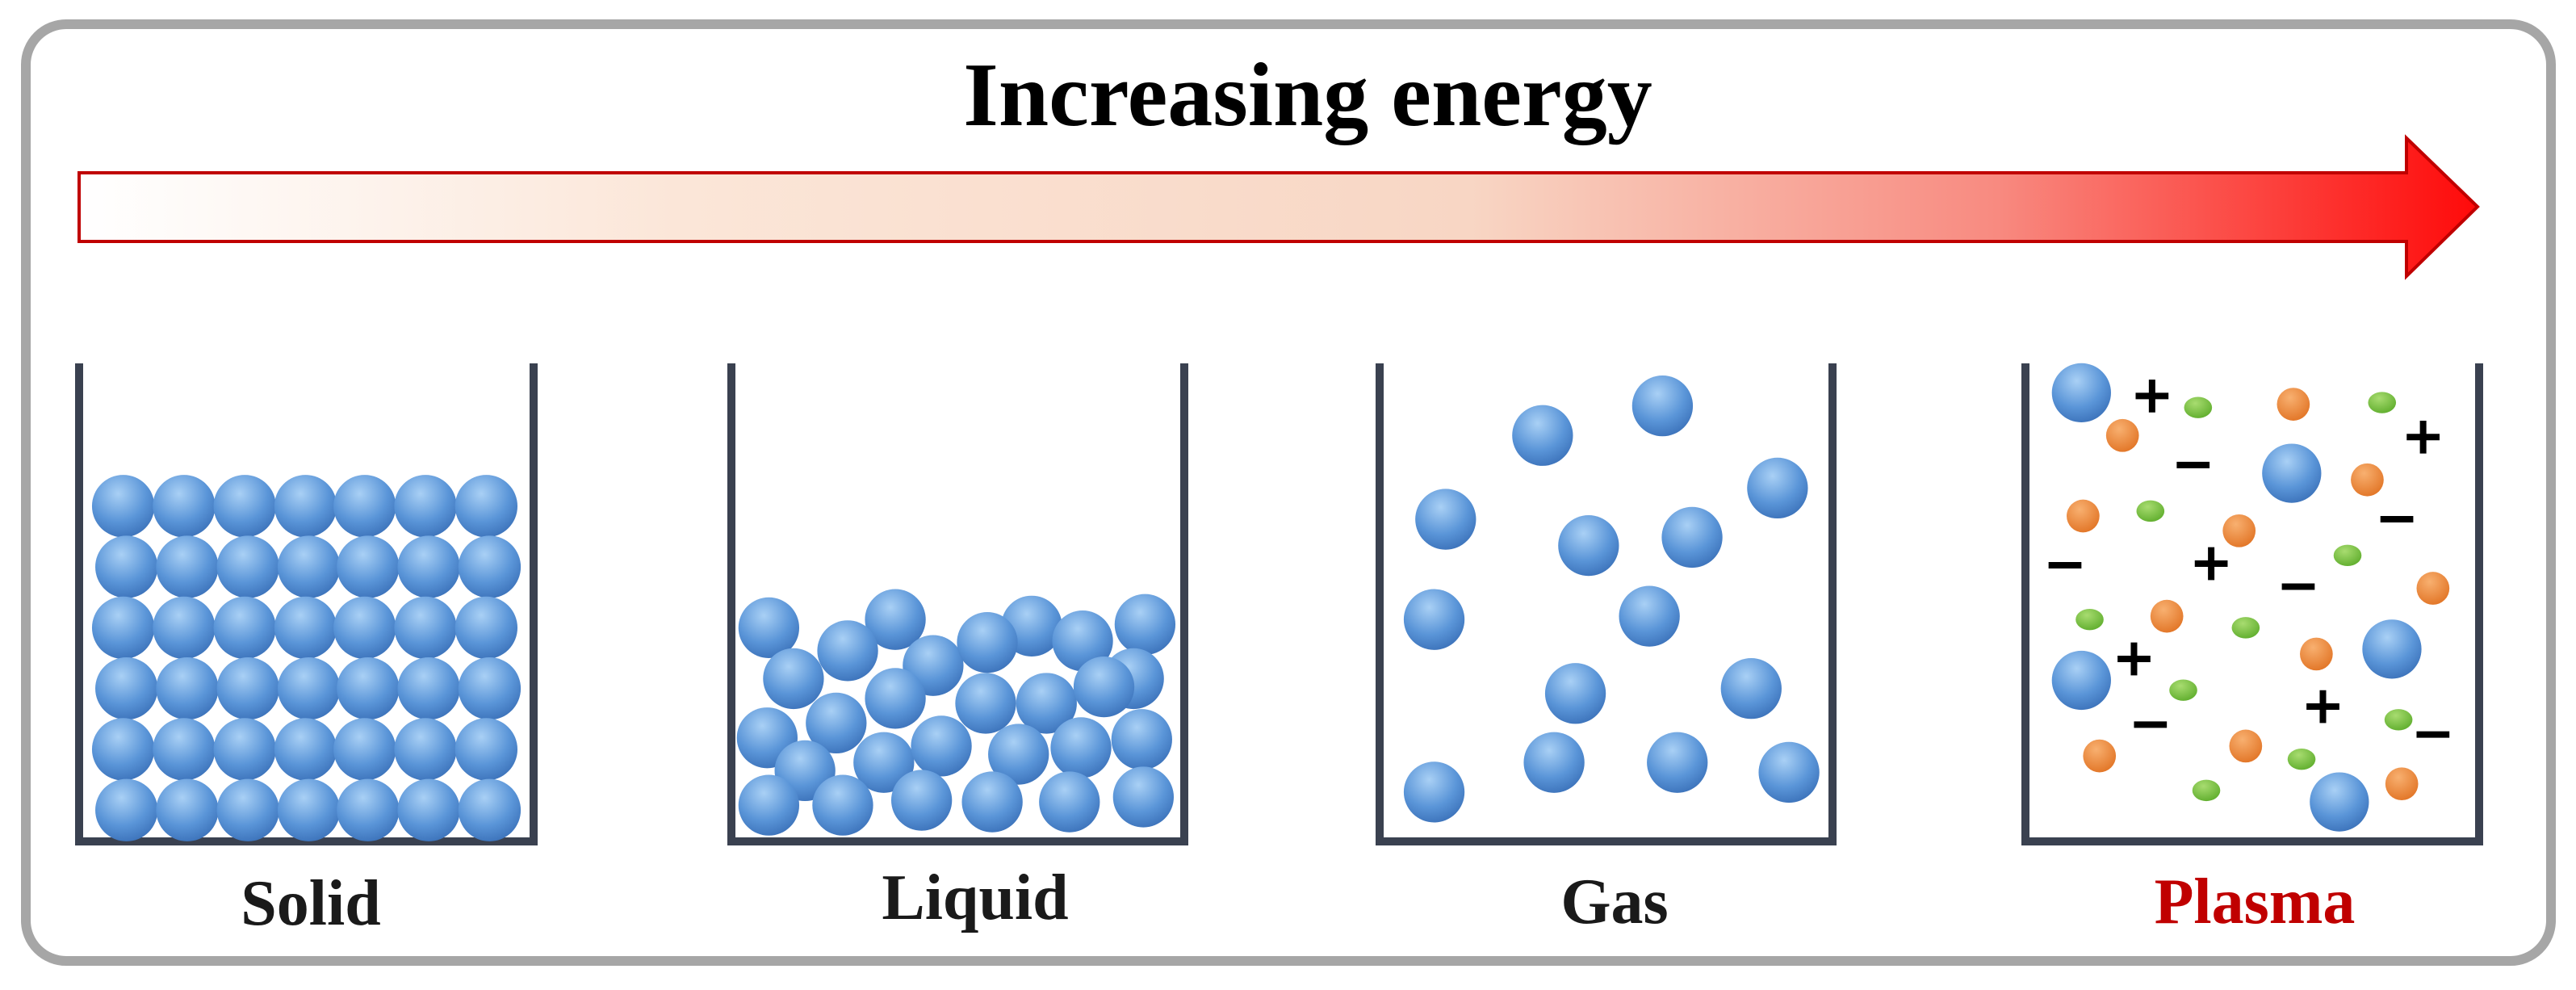  Describe the element at coordinates (1614, 902) in the screenshot. I see `state-label: Gas` at that location.